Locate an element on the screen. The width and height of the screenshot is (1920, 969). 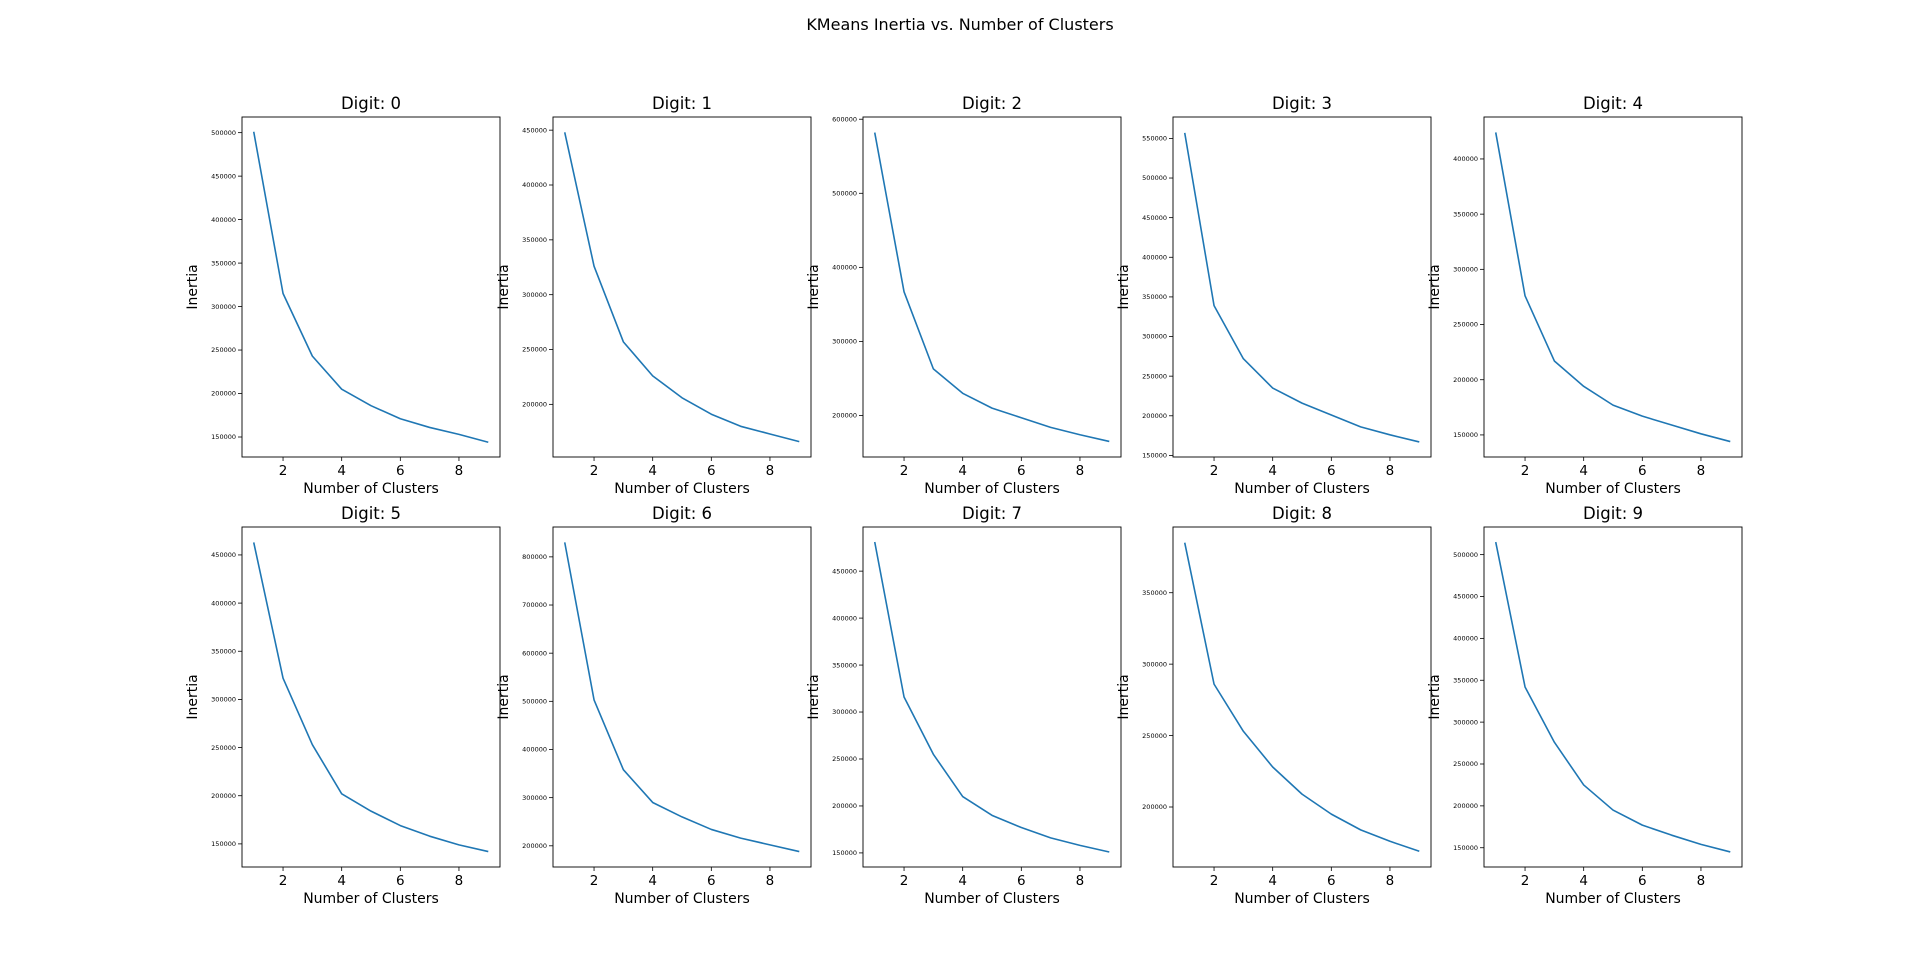
y-tick-label: 600000 is located at coordinates (844, 119).